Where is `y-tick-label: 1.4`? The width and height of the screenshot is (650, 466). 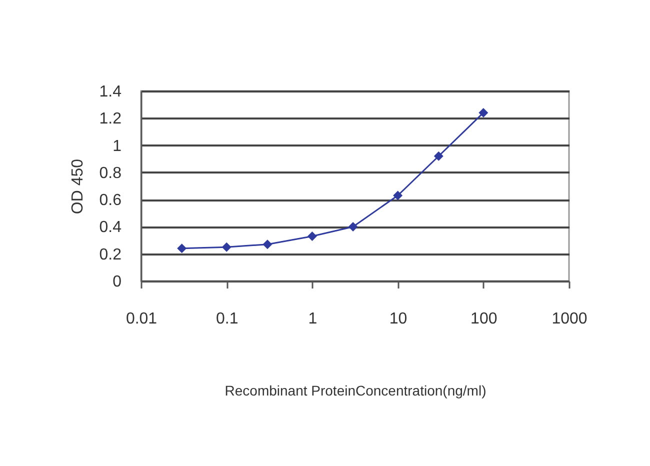 y-tick-label: 1.4 is located at coordinates (110, 92).